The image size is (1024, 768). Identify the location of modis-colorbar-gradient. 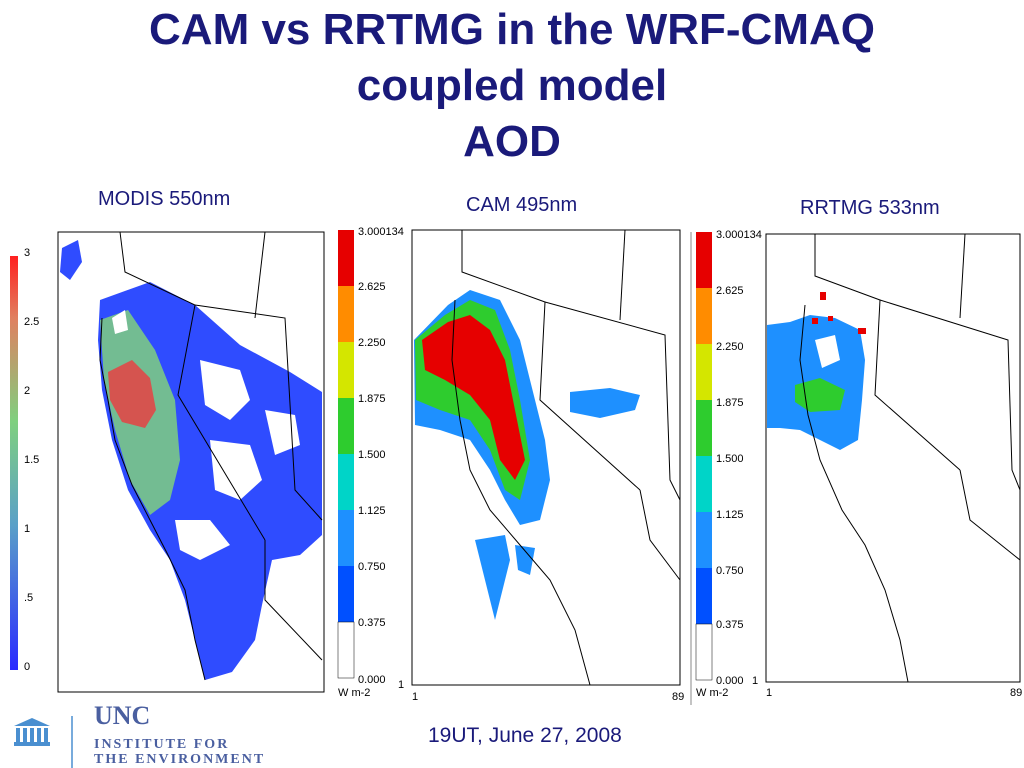
(14, 463).